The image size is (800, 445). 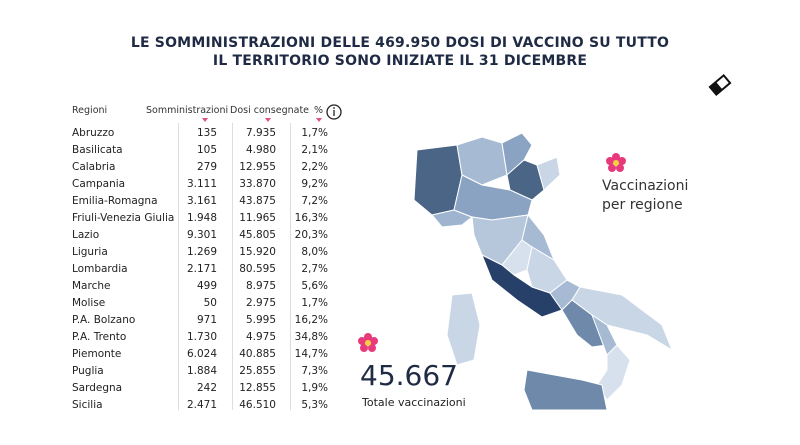 I want to click on table-cell: 11.965, so click(x=257, y=218).